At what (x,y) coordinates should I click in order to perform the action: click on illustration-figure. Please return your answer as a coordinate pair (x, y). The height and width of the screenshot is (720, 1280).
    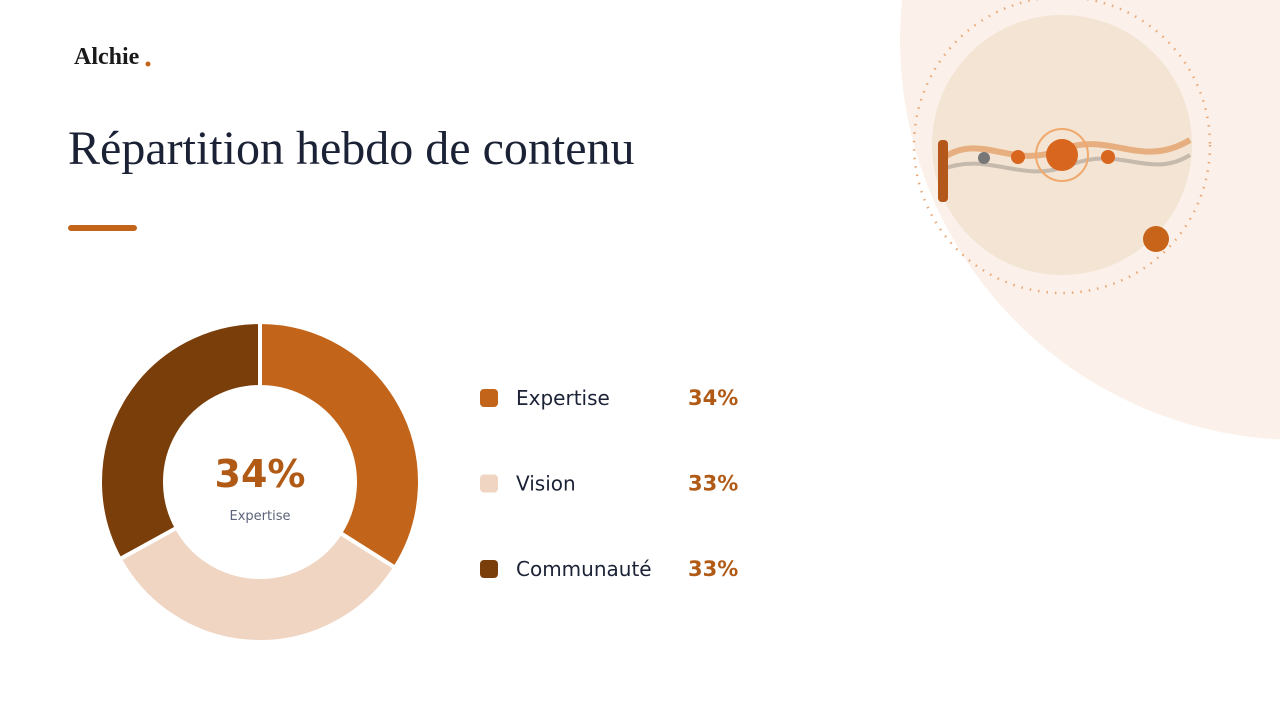
    Looking at the image, I should click on (943, 171).